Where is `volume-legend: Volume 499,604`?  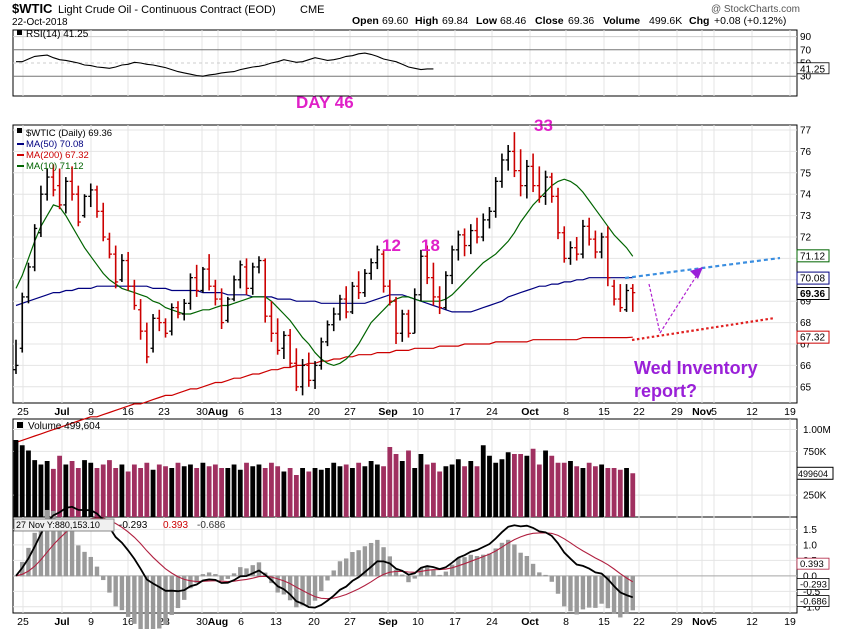
volume-legend: Volume 499,604 is located at coordinates (59, 426).